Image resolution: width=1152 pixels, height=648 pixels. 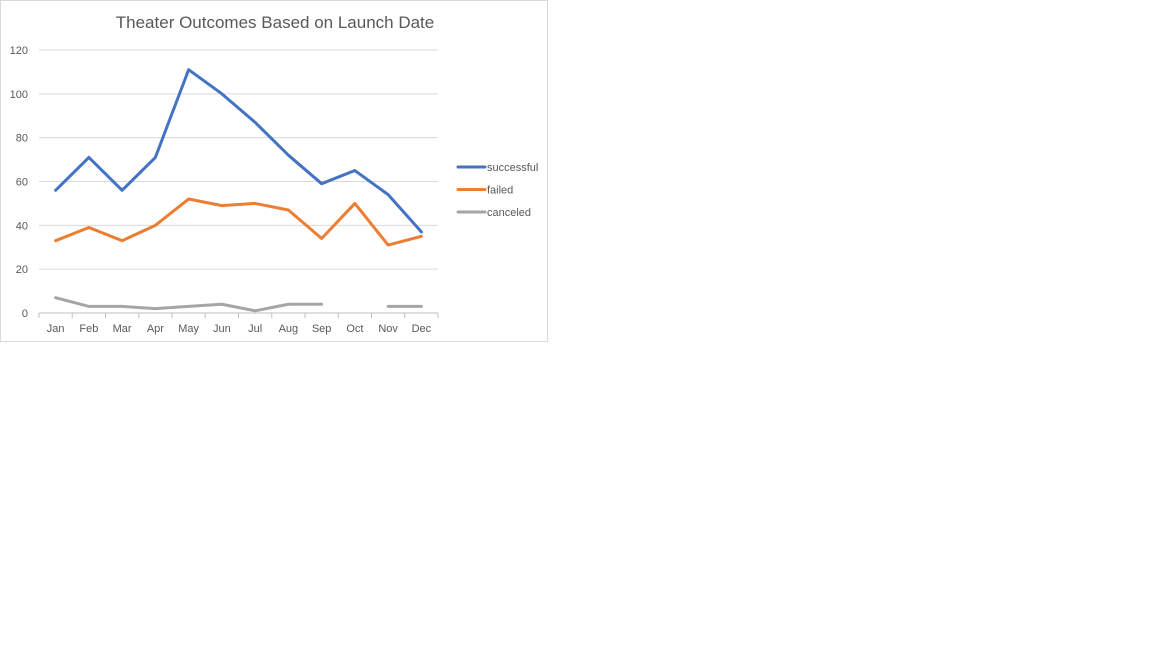 I want to click on data-point-failed-aug, so click(x=288, y=209).